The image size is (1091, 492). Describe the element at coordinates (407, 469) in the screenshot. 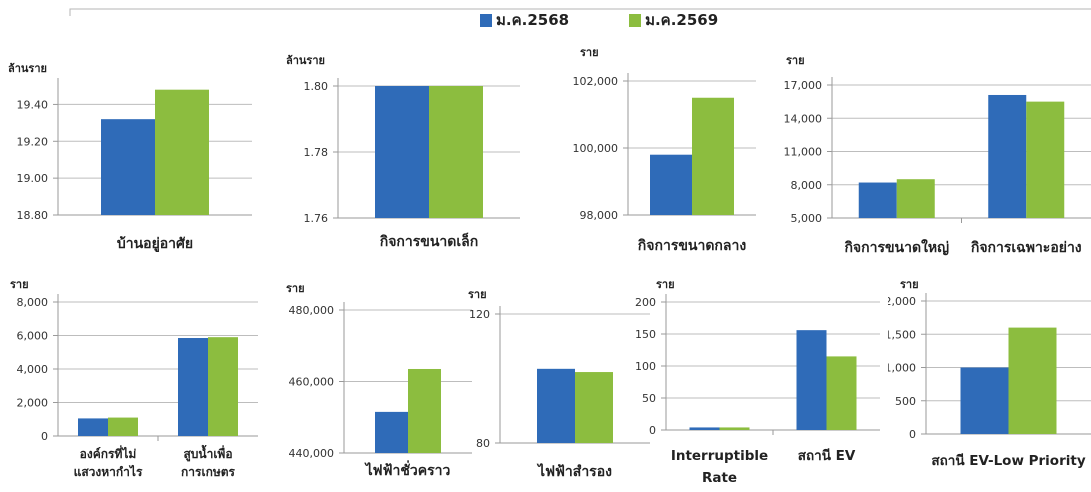

I see `category-label: ไฟฟ้าชั่วคราว` at that location.